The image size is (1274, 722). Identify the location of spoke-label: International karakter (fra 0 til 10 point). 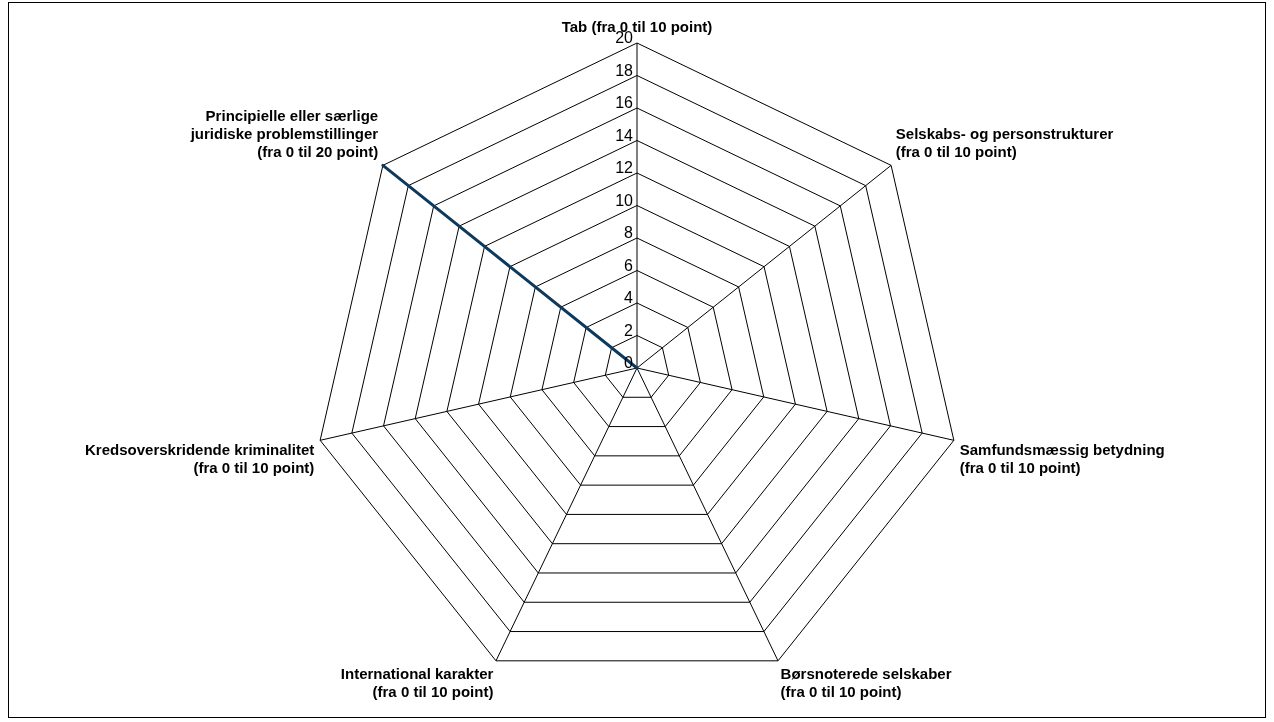
(417, 683).